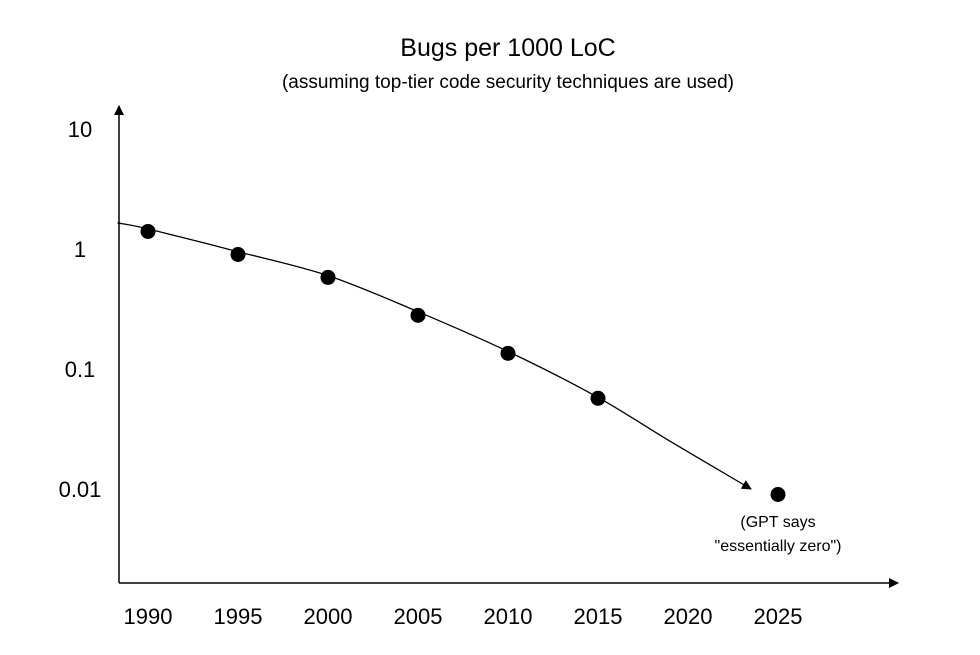 The width and height of the screenshot is (980, 655). What do you see at coordinates (598, 616) in the screenshot?
I see `x-tick-label-2015: 2015` at bounding box center [598, 616].